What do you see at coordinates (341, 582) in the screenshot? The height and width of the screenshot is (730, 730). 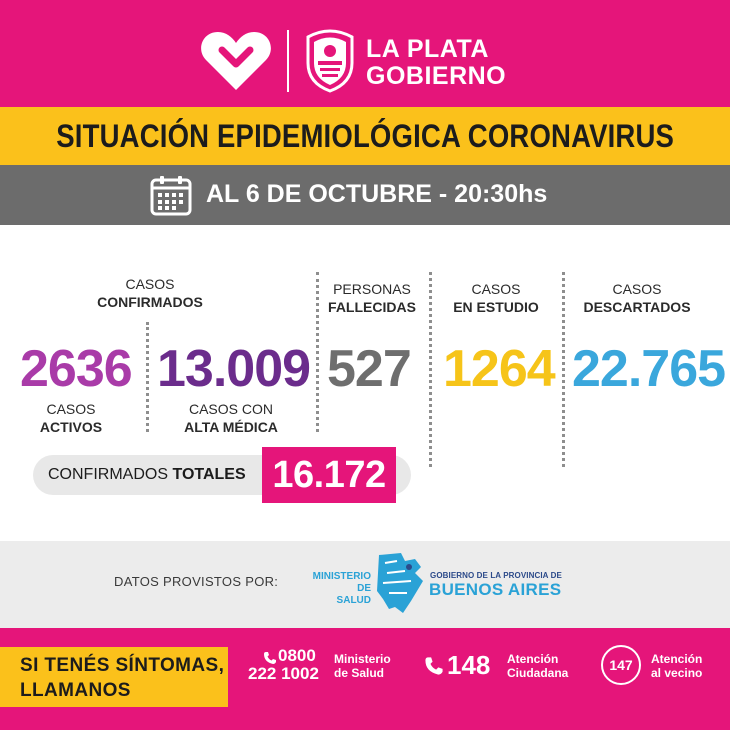 I see `ministerio-line-1: MINISTERIO DE` at bounding box center [341, 582].